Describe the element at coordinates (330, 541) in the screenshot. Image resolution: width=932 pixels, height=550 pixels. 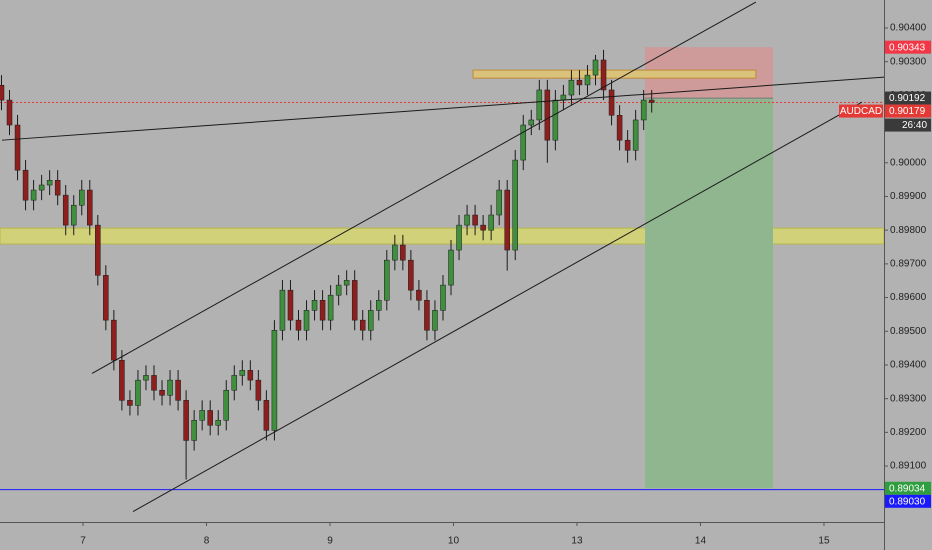
I see `x-tick-label: 9` at that location.